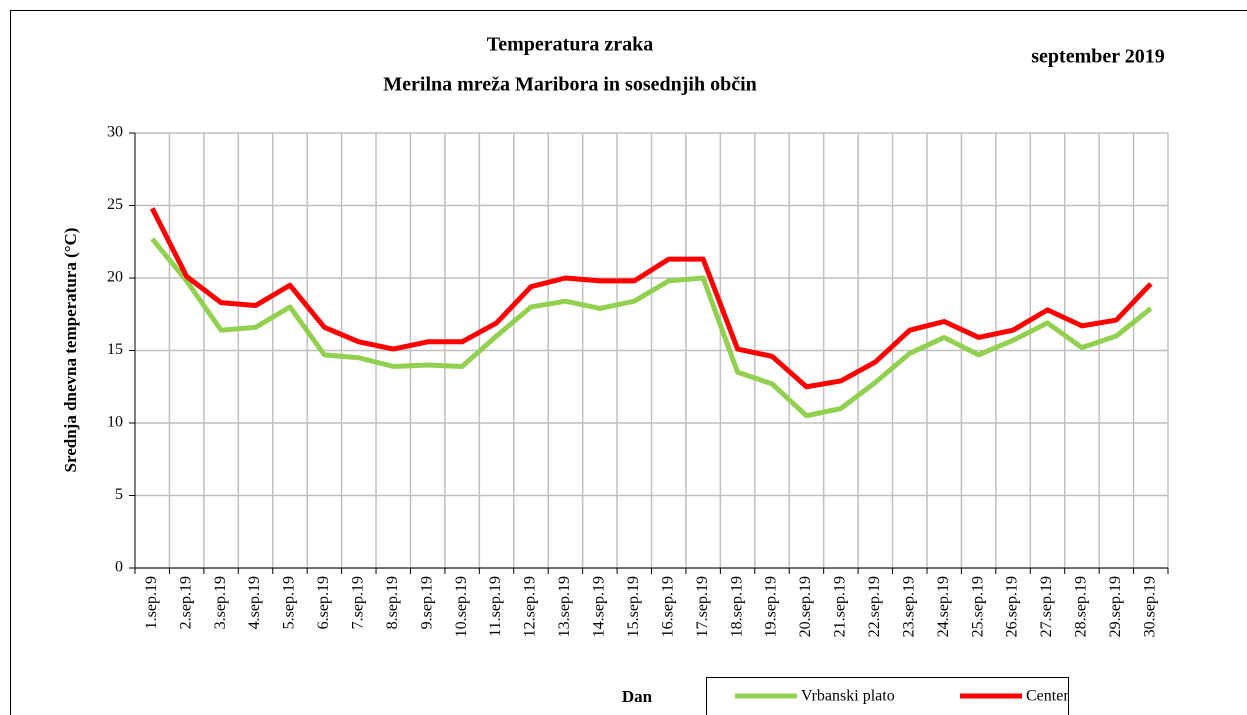 The image size is (1247, 715). I want to click on y-tick-label: 10, so click(115, 422).